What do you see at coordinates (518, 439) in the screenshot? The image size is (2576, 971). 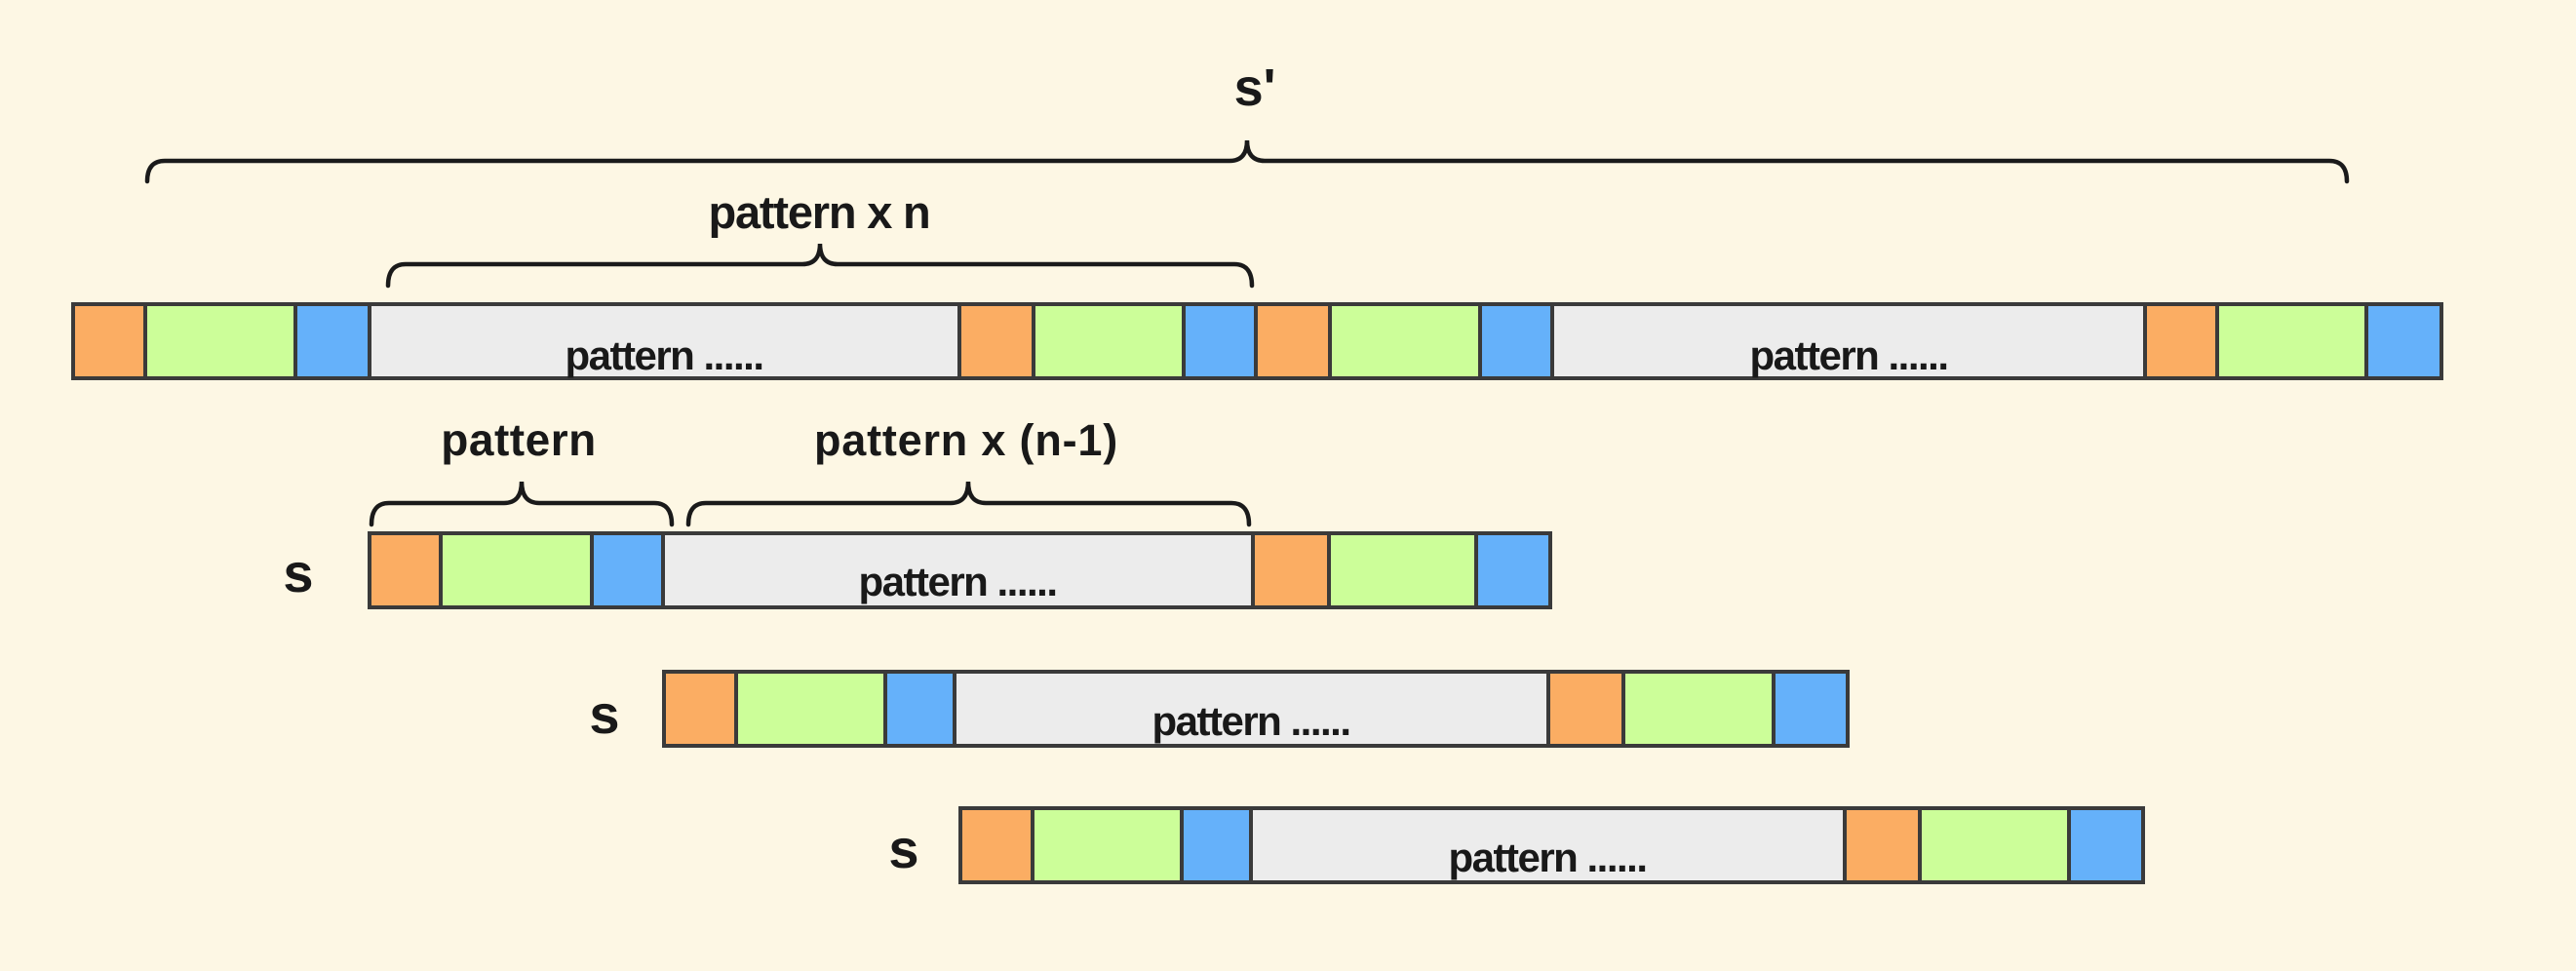 I see `svg-text: pattern` at bounding box center [518, 439].